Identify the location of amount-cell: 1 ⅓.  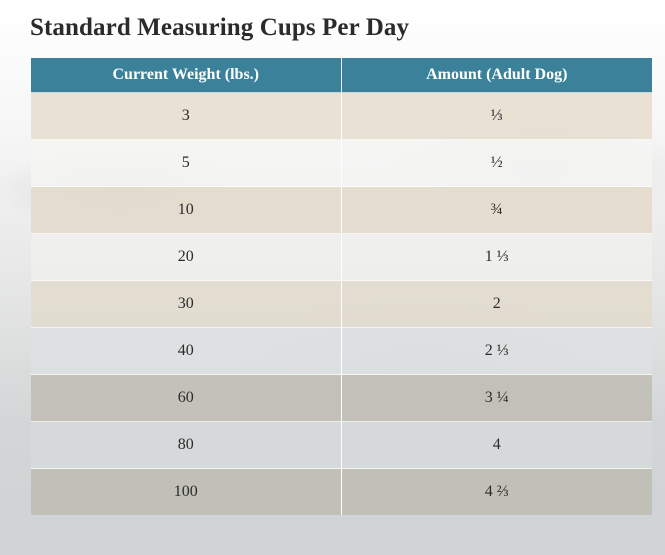
(496, 257).